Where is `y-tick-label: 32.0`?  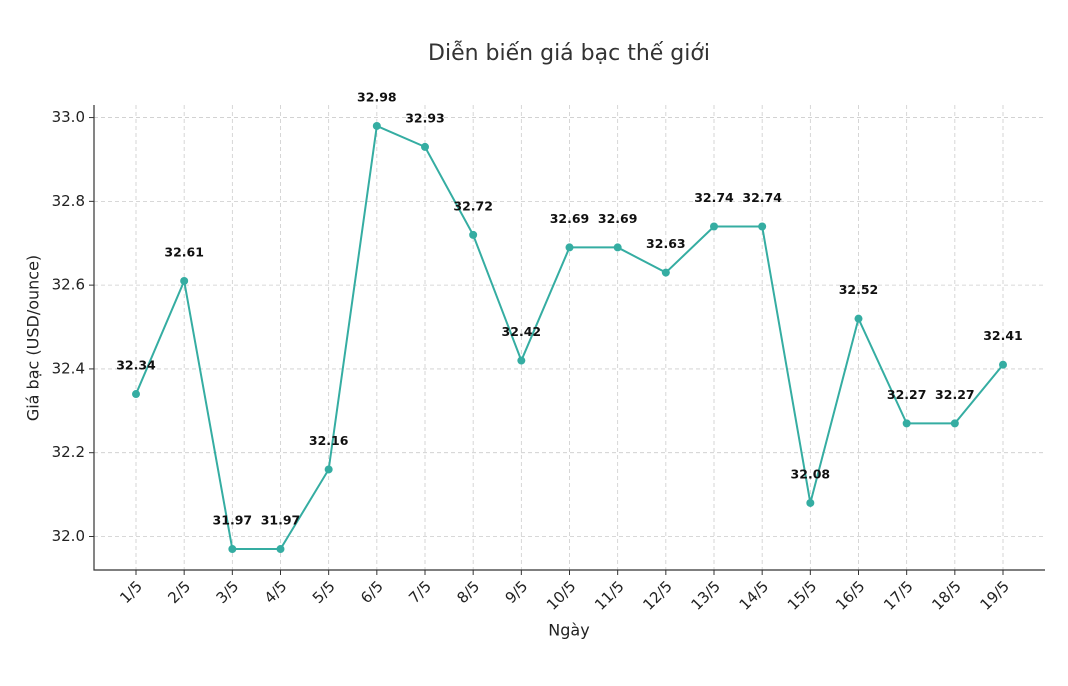 y-tick-label: 32.0 is located at coordinates (68, 536).